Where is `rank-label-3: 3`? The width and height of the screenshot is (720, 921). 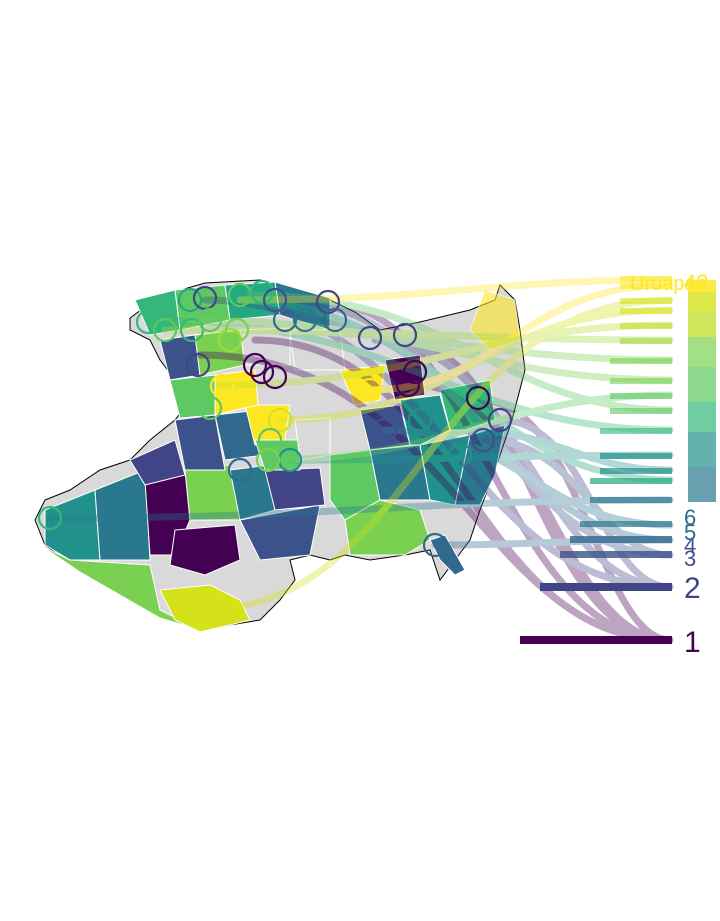
rank-label-3: 3 is located at coordinates (690, 558).